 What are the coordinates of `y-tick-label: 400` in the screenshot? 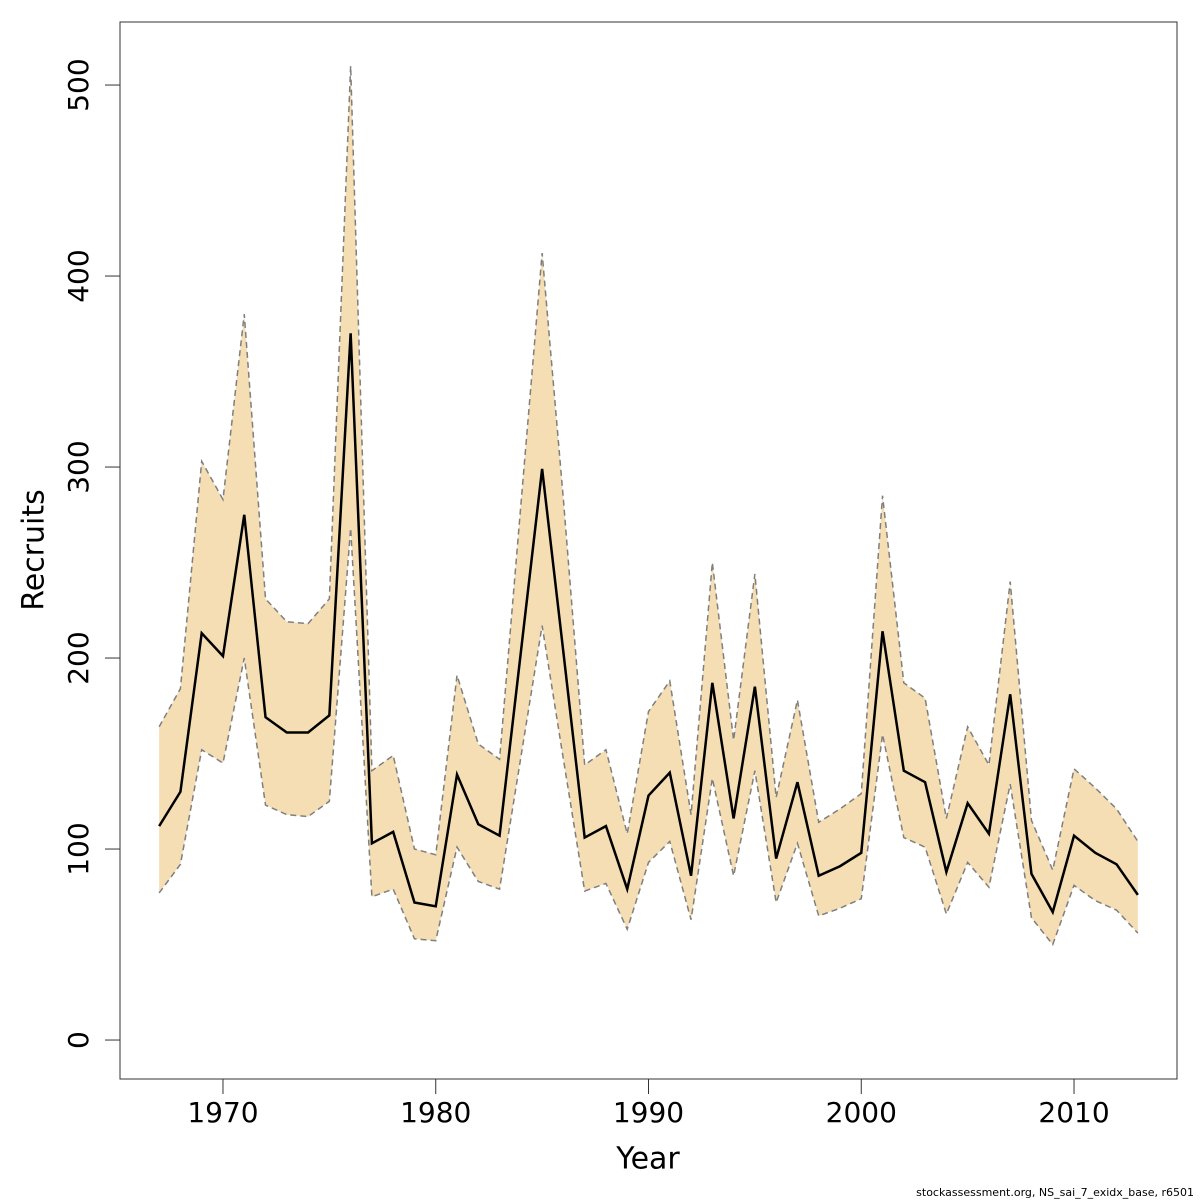 It's located at (78, 275).